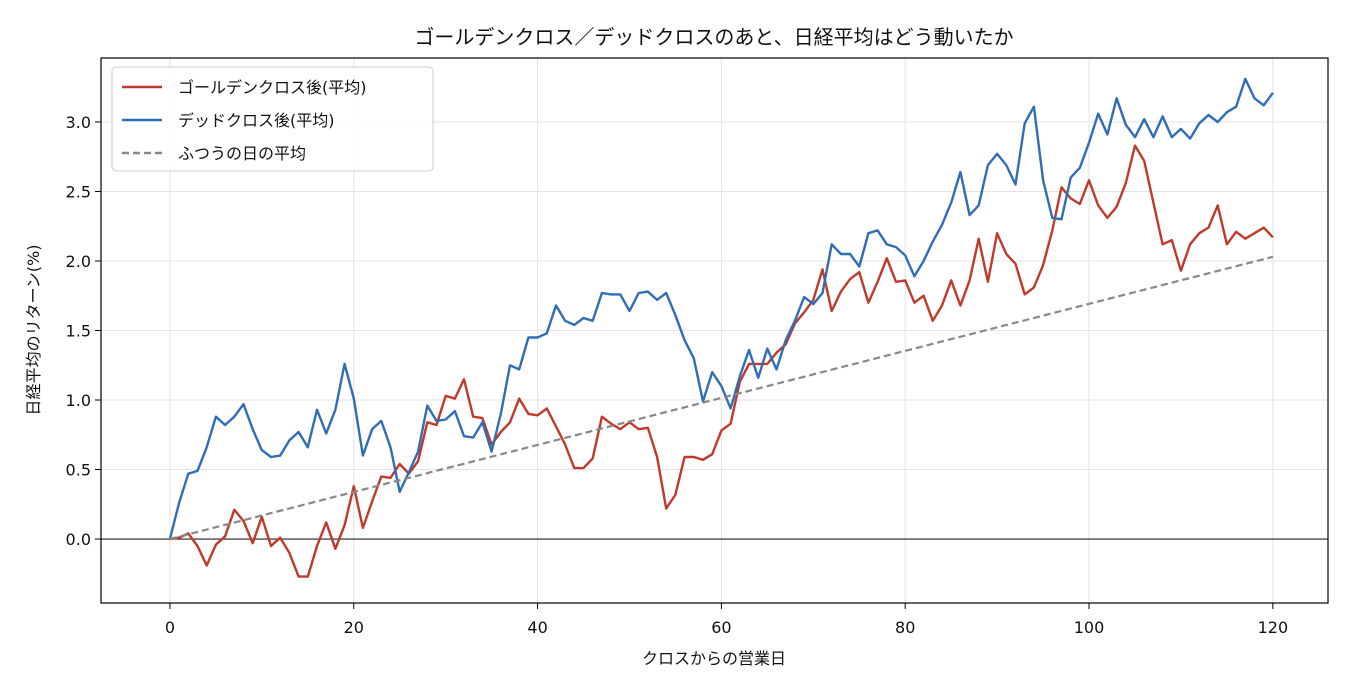 The image size is (1350, 694). I want to click on y-tick-label: 0.5, so click(78, 470).